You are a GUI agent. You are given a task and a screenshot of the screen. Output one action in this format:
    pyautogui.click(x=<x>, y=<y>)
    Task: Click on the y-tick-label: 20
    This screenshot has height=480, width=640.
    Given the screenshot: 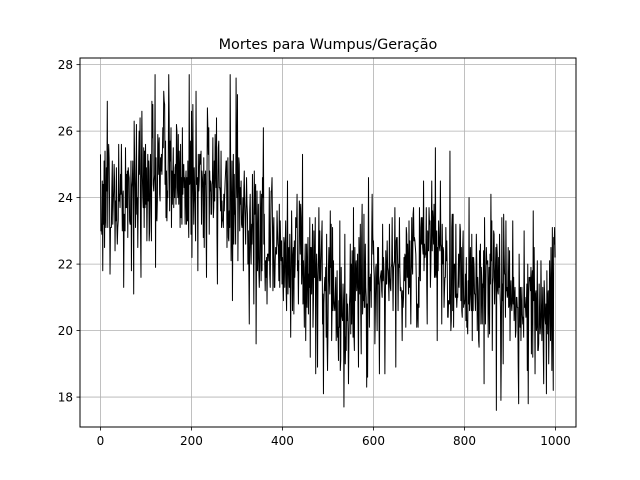 What is the action you would take?
    pyautogui.click(x=65, y=331)
    